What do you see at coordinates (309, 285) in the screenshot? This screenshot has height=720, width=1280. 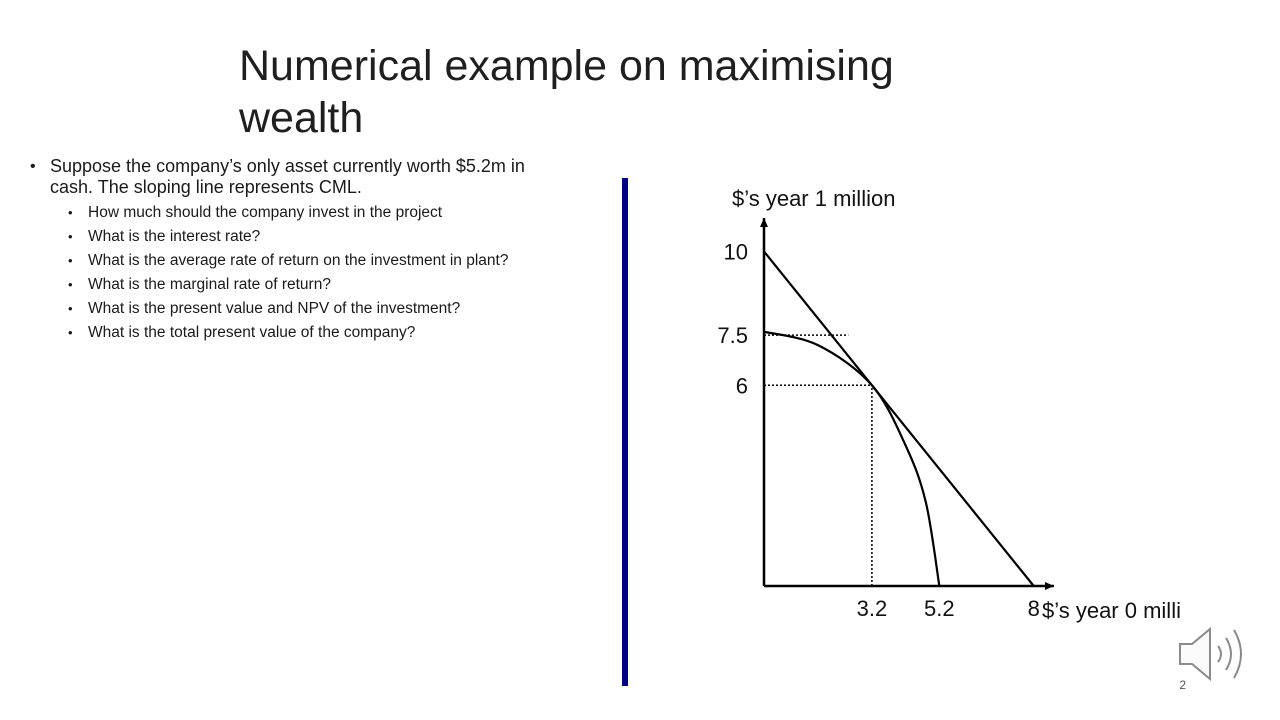 I see `sub-bullet-marginal-return: What is the marginal rate of return?` at bounding box center [309, 285].